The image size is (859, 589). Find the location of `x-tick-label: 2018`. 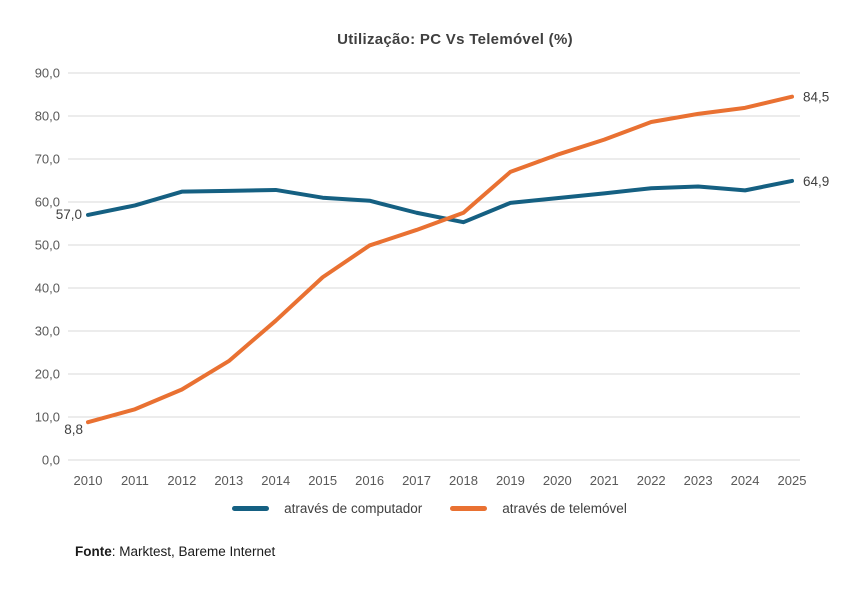

x-tick-label: 2018 is located at coordinates (463, 480).